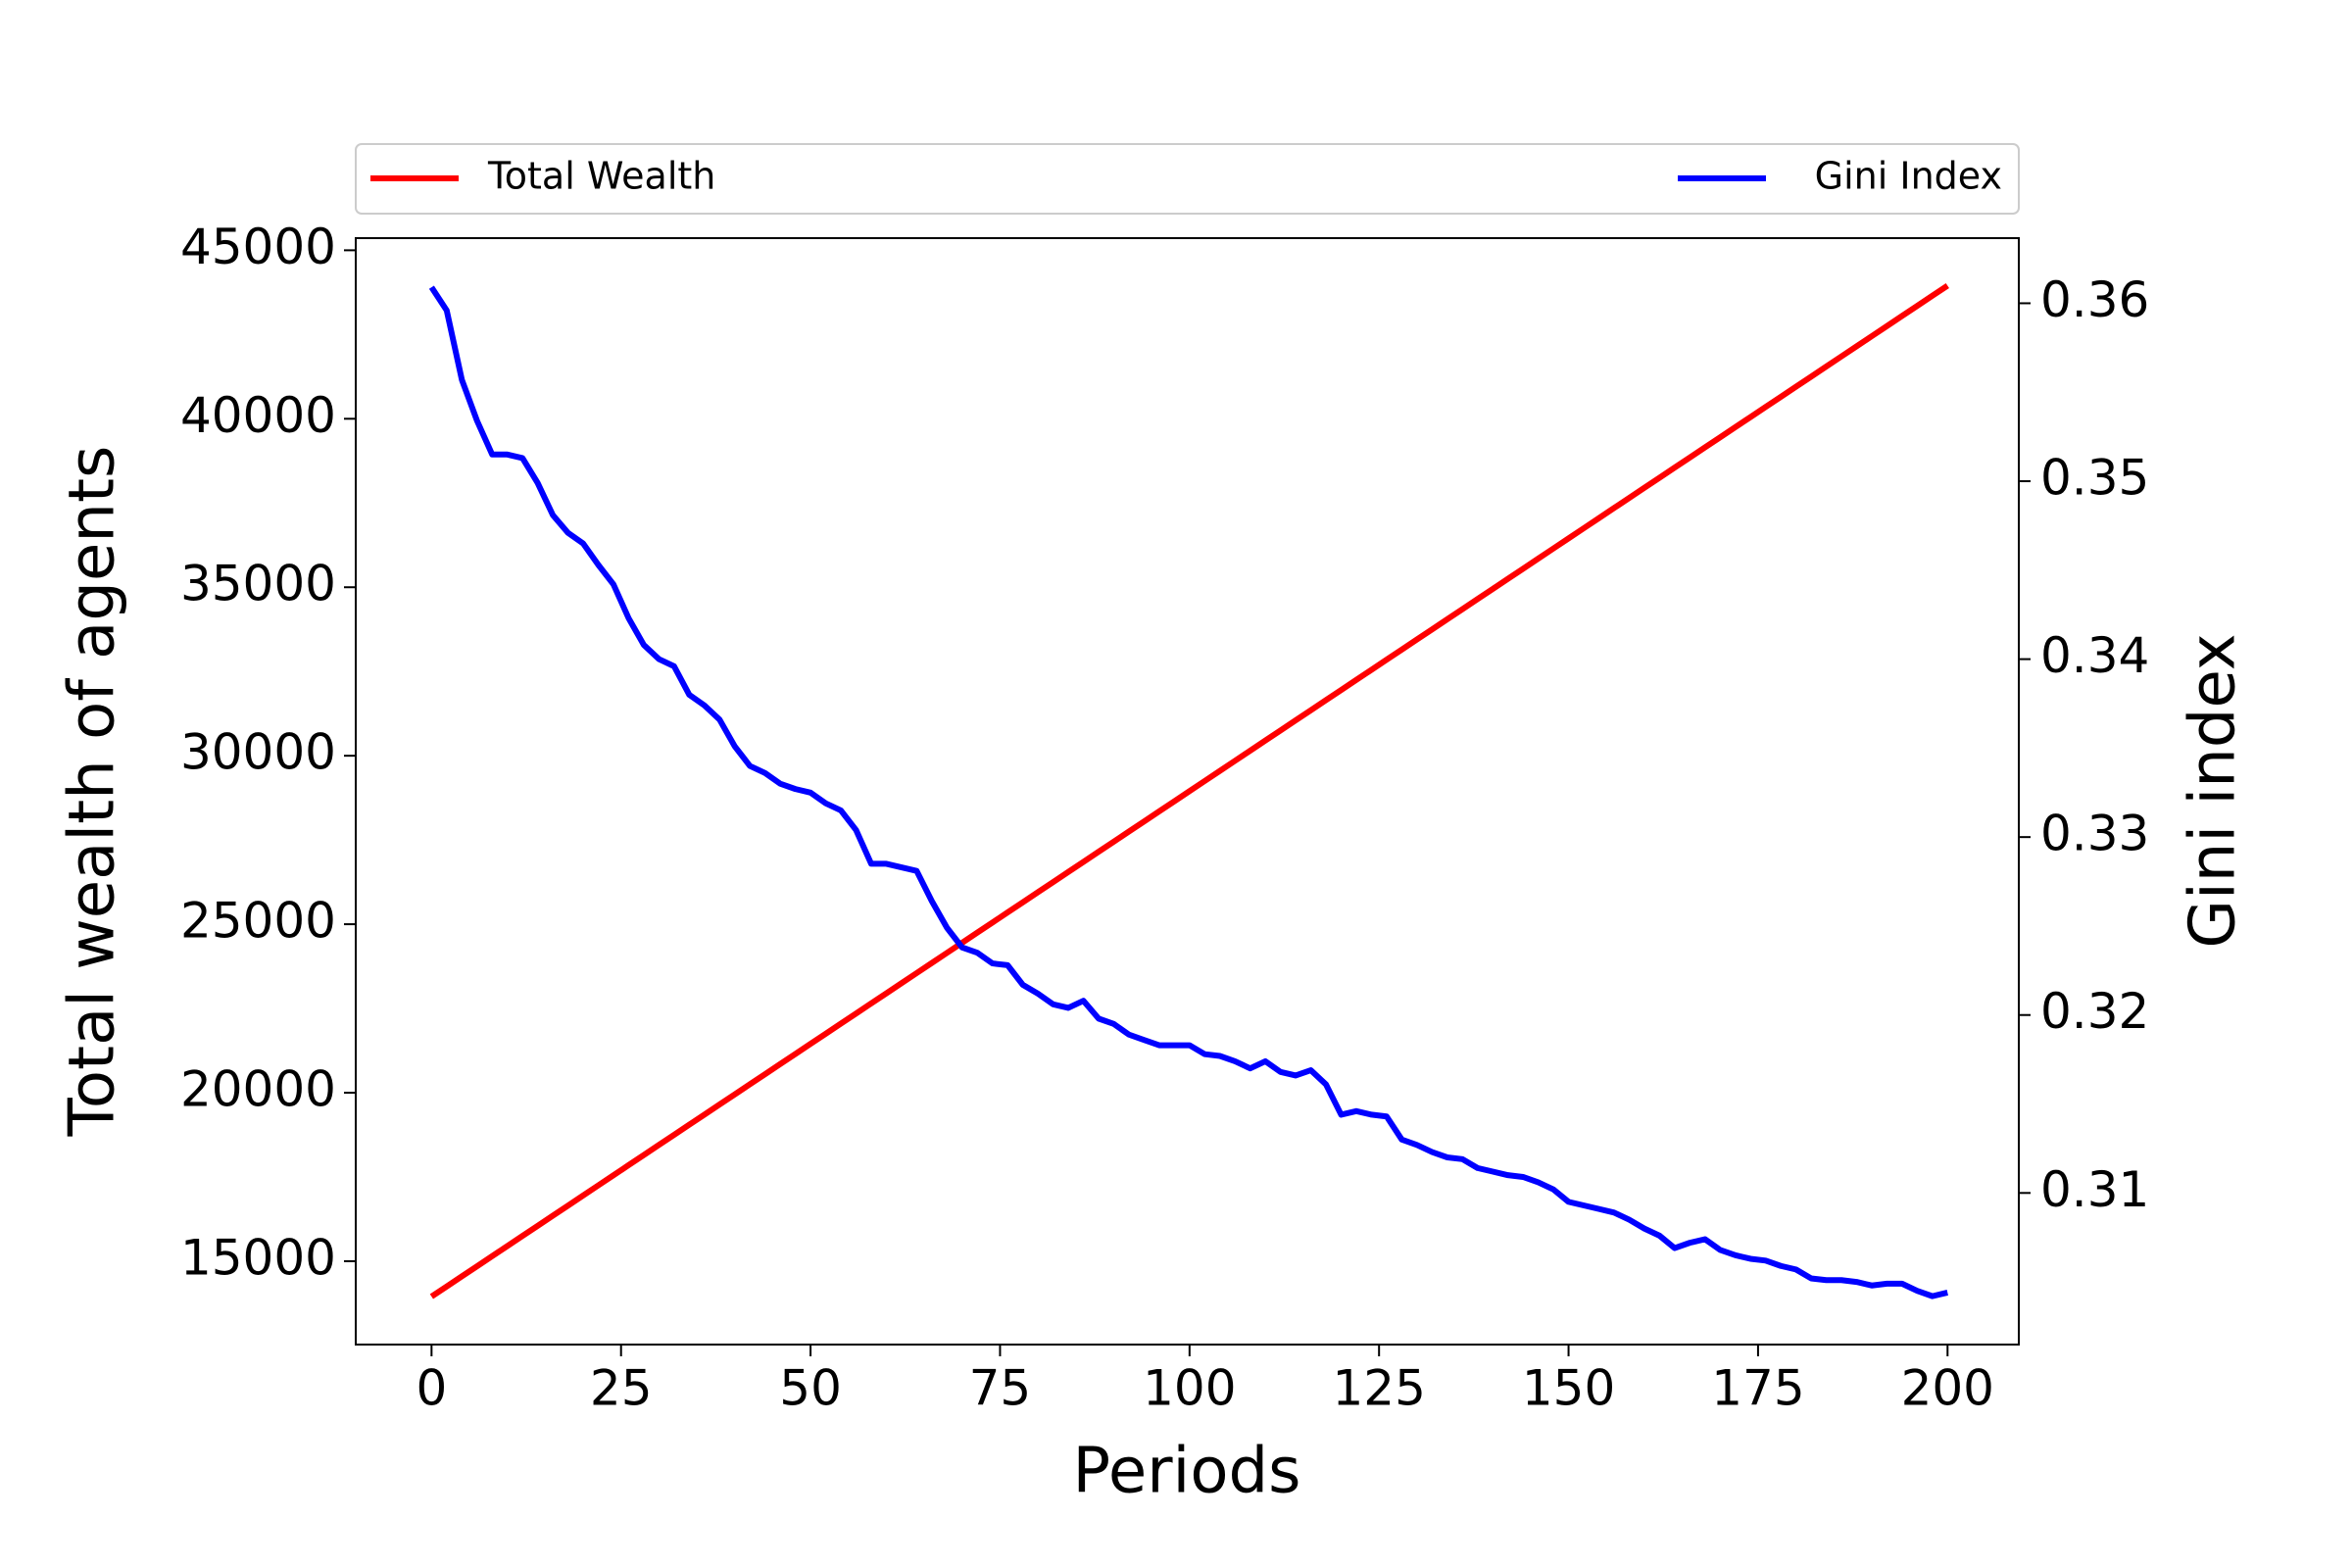 The image size is (2352, 1568). I want to click on y-tick-label: 15000, so click(258, 1257).